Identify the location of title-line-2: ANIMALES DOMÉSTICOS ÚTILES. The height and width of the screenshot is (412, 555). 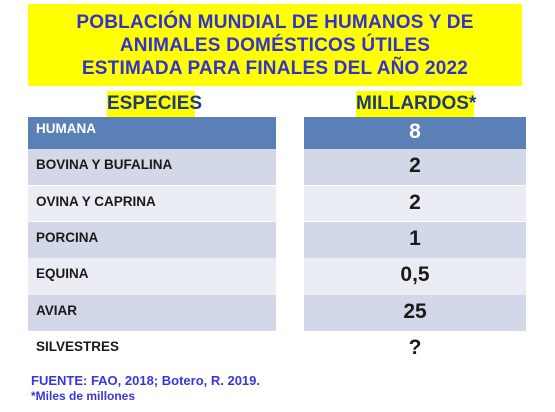
(275, 45).